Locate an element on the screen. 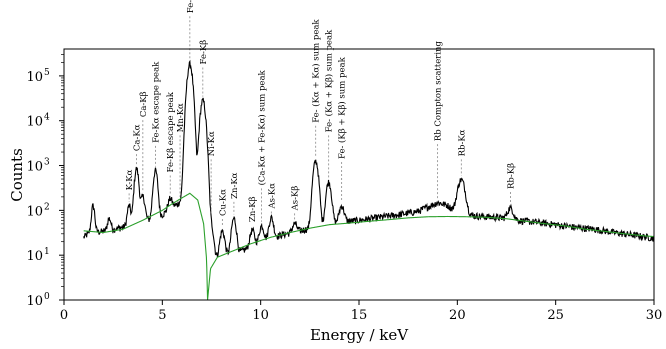 Image resolution: width=666 pixels, height=349 pixels. peak-annotation: Fe-Kα is located at coordinates (191, 6).